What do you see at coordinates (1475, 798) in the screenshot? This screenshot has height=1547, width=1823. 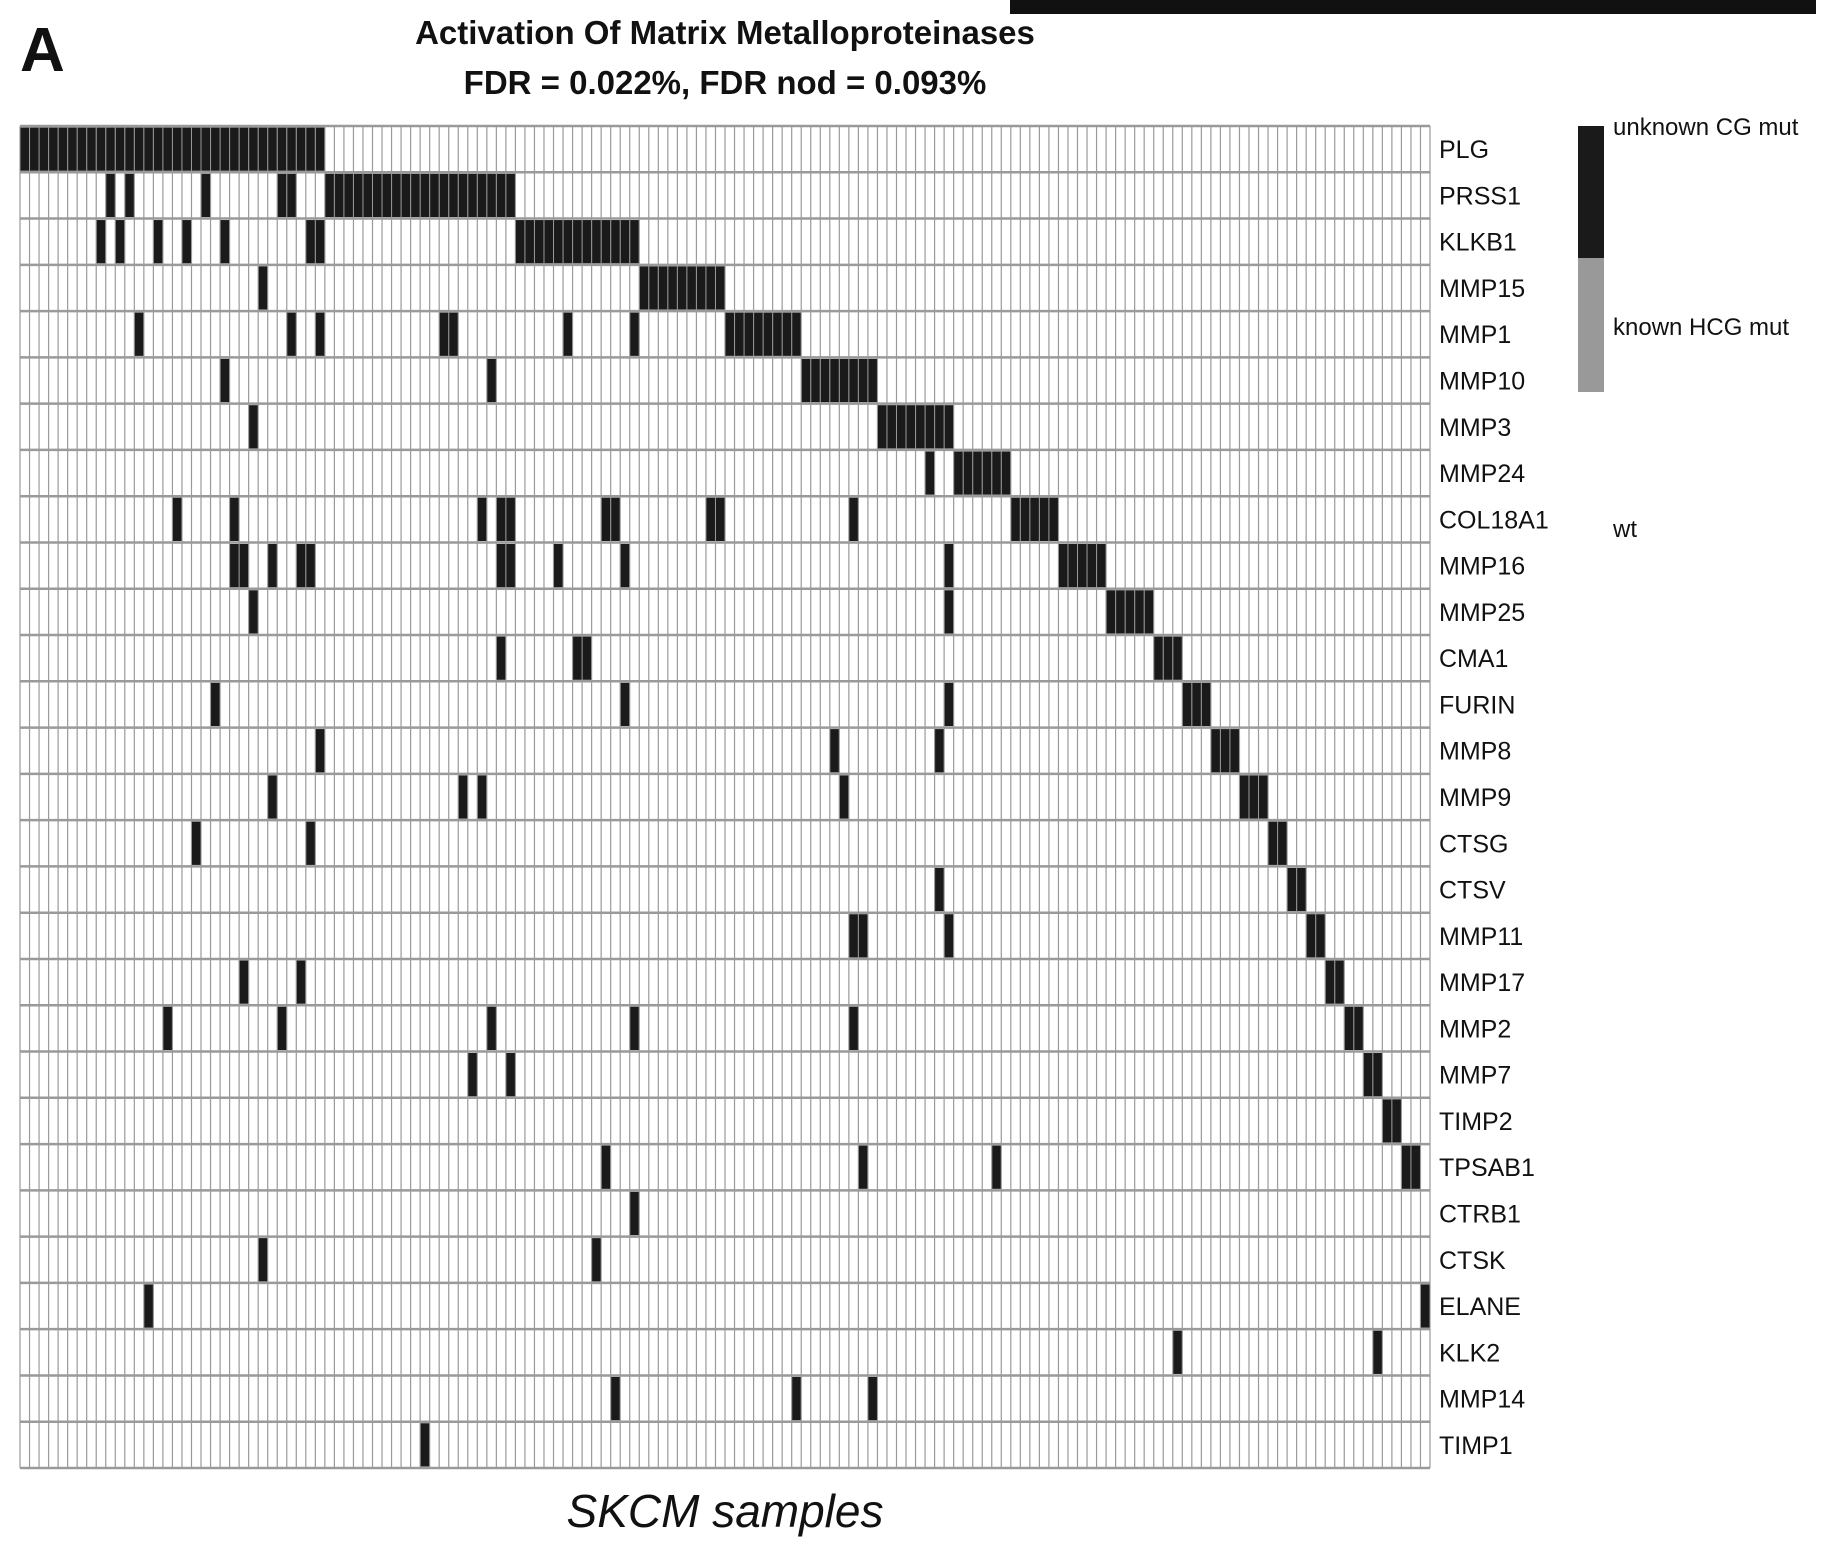 I see `gene-label: MMP9` at bounding box center [1475, 798].